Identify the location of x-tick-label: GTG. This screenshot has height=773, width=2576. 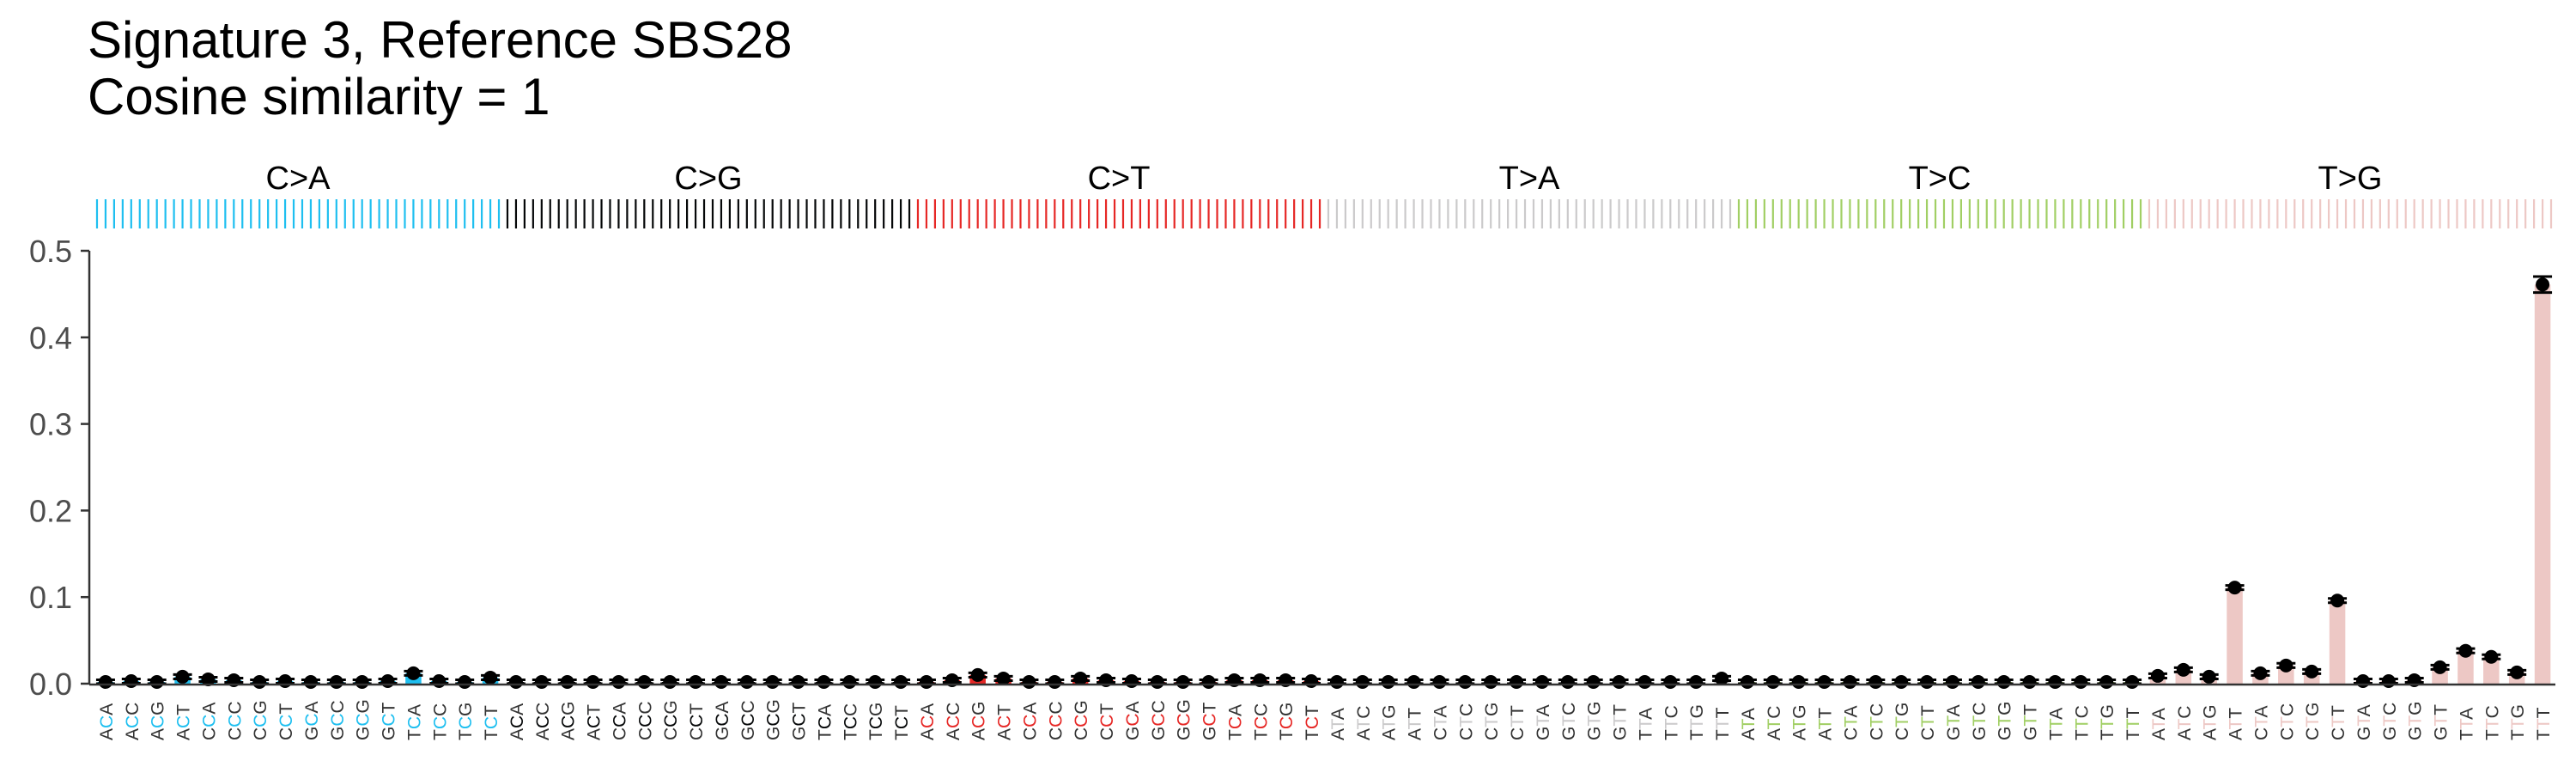
(2416, 720).